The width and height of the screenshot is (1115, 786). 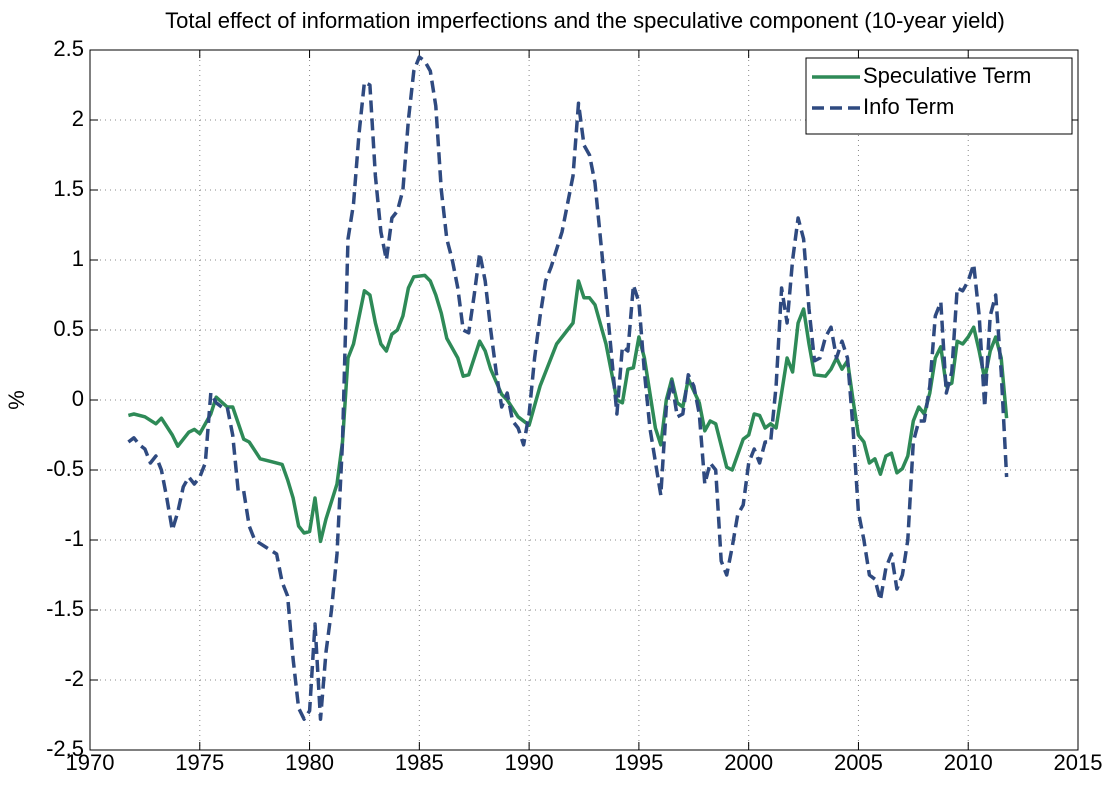 I want to click on y-tick-label: 1.5, so click(x=68, y=188).